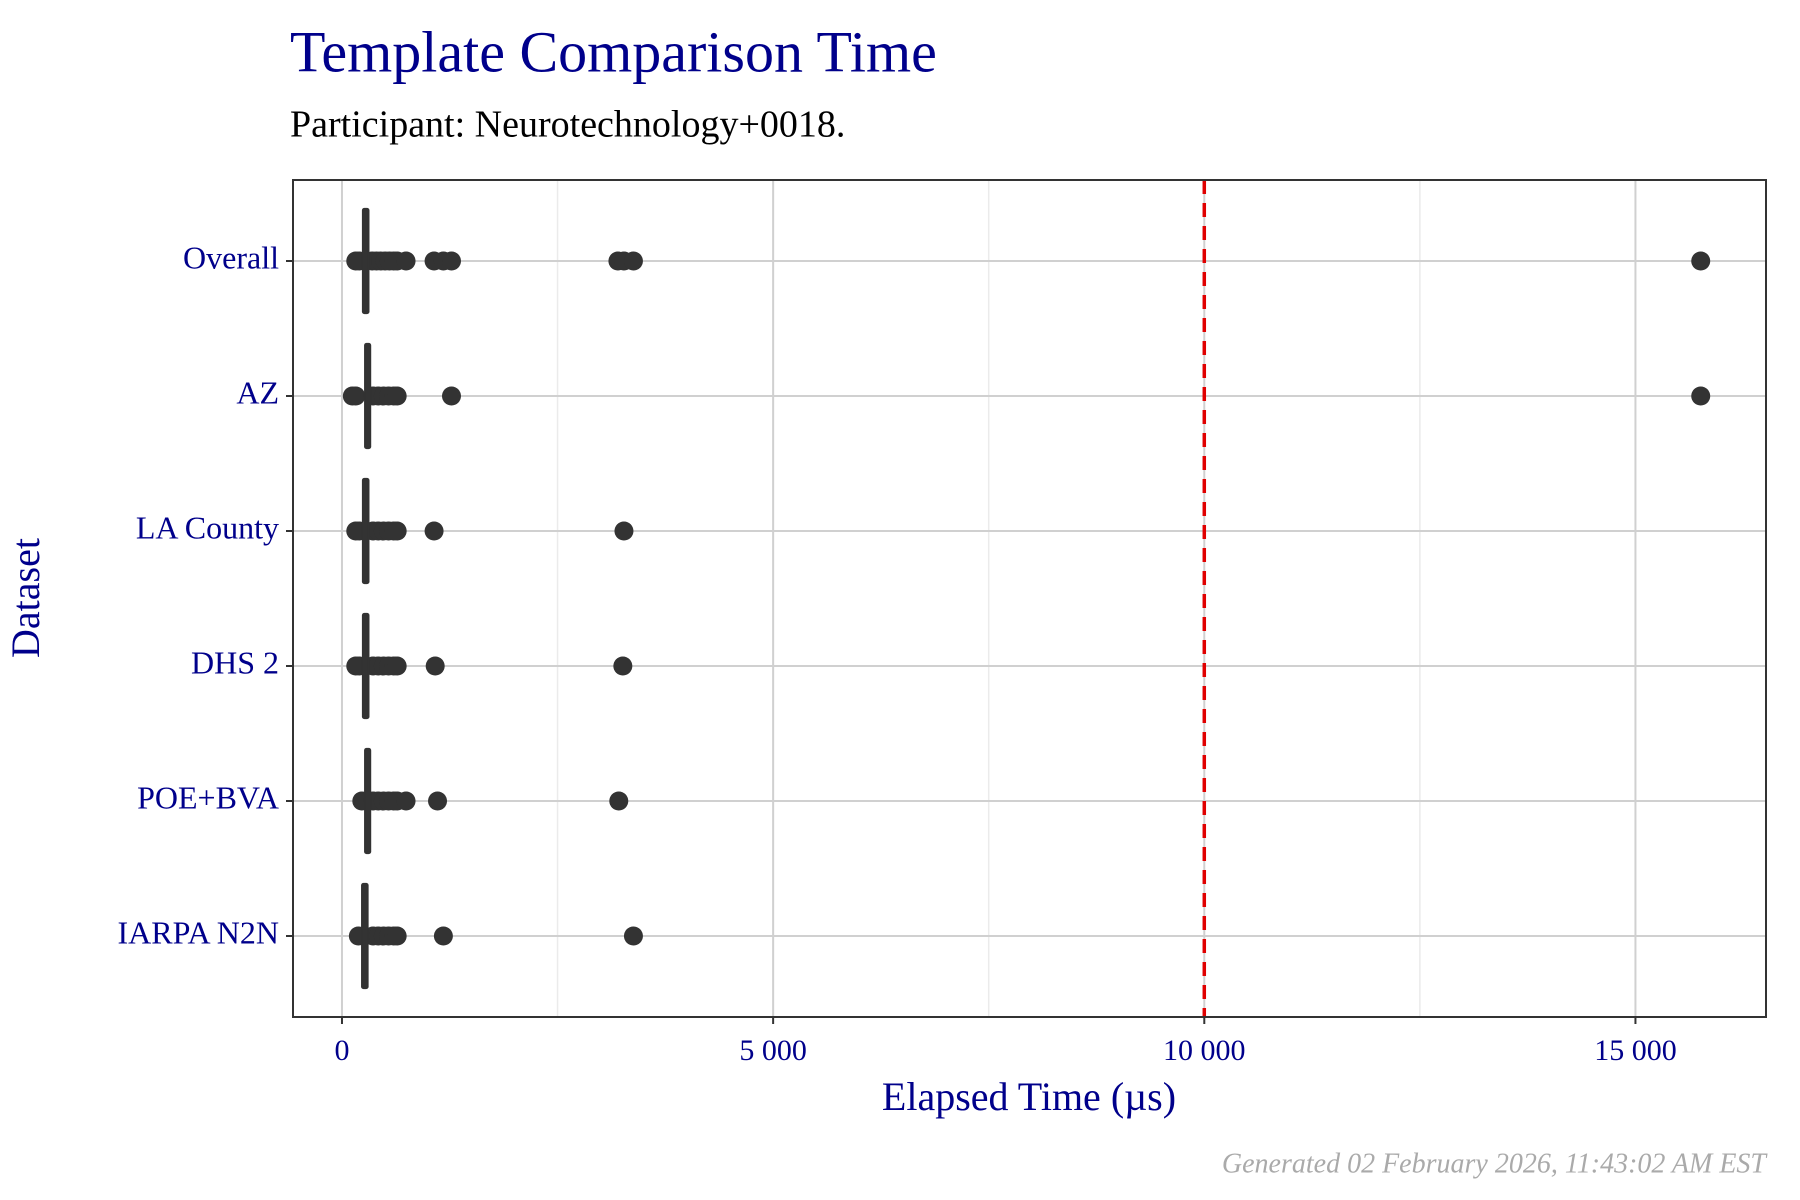 The image size is (1800, 1200). What do you see at coordinates (207, 527) in the screenshot?
I see `y-tick-label: LA County` at bounding box center [207, 527].